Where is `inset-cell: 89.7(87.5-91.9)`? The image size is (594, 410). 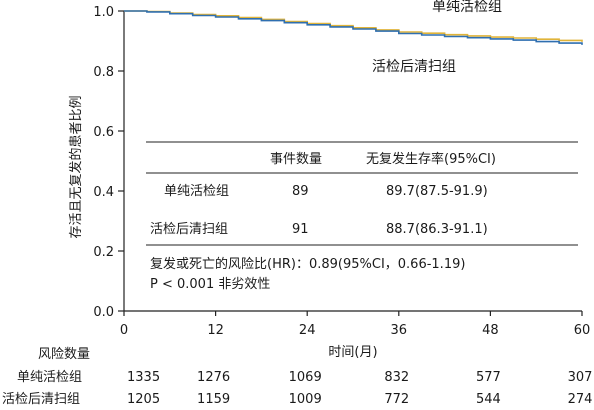
inset-cell: 89.7(87.5-91.9) is located at coordinates (437, 191).